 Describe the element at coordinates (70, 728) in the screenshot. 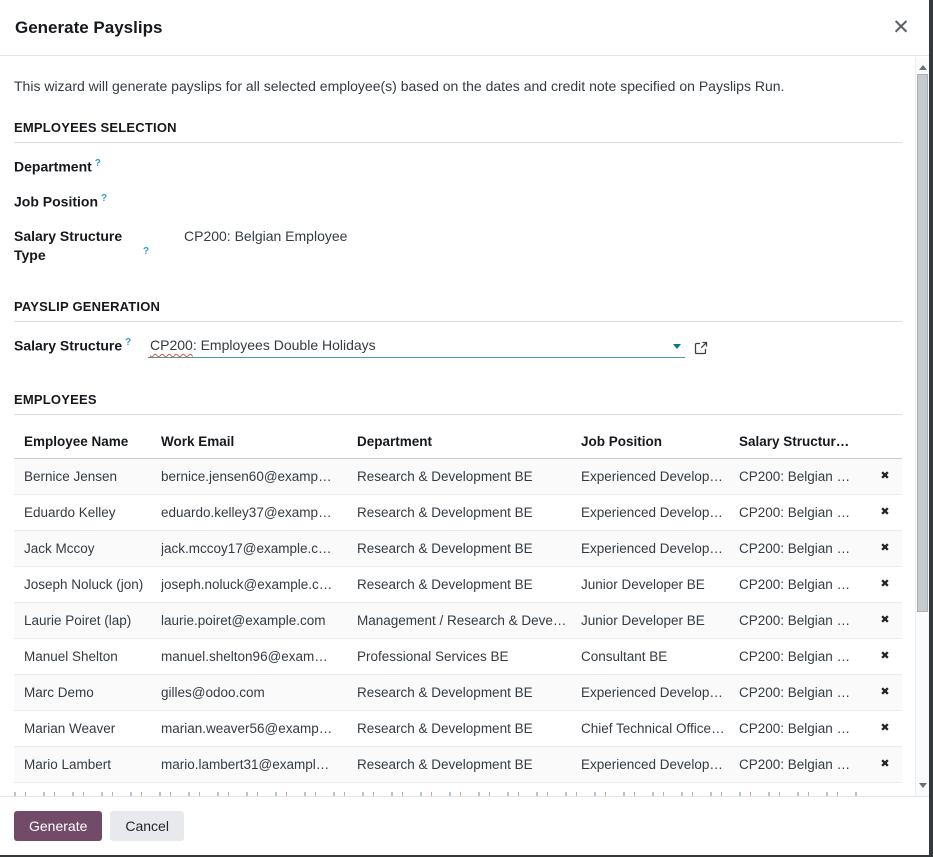

I see `cell-employee-name: Marian Weaver` at that location.